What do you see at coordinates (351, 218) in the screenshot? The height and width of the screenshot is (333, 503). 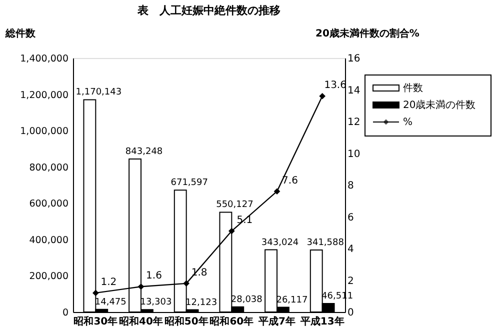 I see `y2-tick-label: 6` at bounding box center [351, 218].